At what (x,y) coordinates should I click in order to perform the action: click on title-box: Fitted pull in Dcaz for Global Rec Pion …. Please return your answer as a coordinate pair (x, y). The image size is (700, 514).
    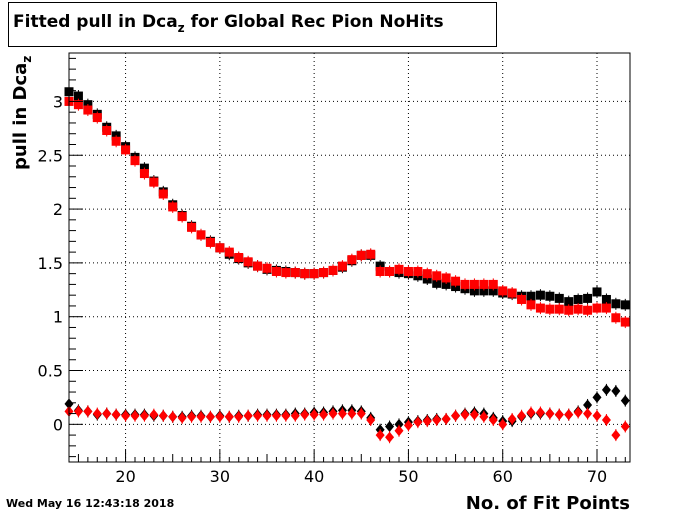
    Looking at the image, I should click on (252, 24).